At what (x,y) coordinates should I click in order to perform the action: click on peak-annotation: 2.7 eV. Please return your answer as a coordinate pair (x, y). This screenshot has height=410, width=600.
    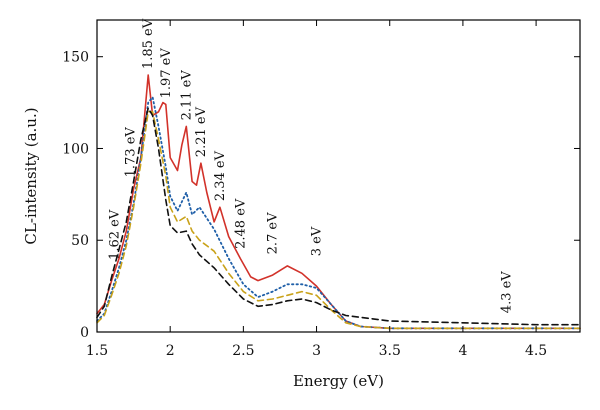
    Looking at the image, I should click on (273, 233).